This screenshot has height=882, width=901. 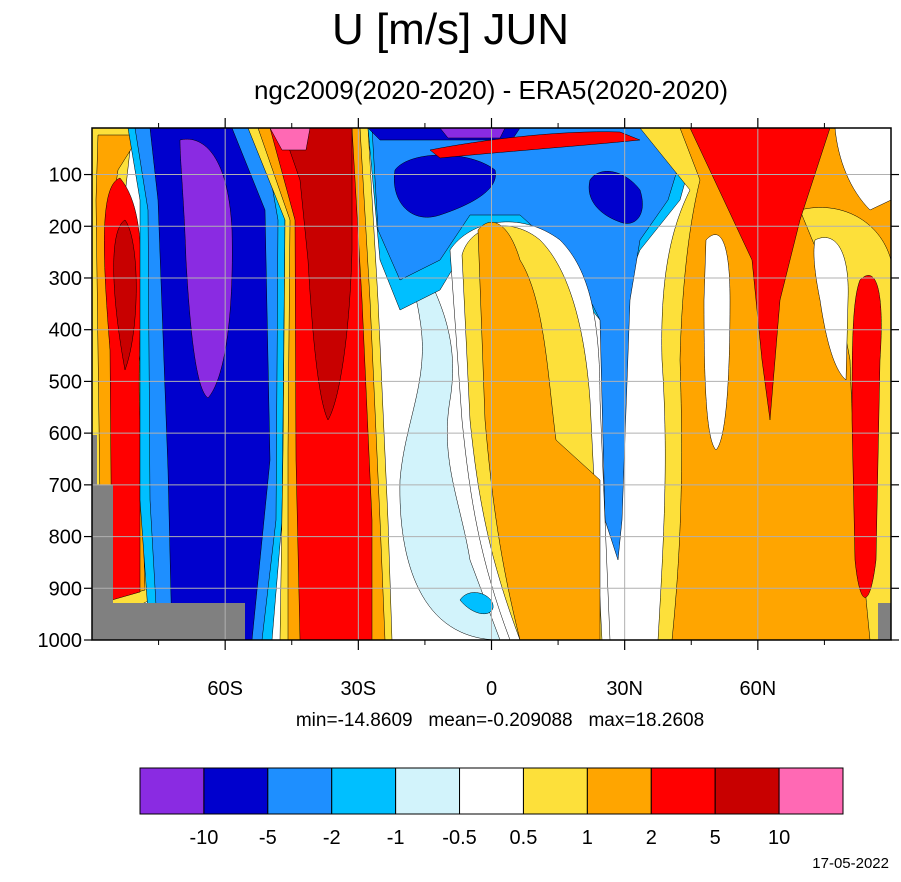 What do you see at coordinates (715, 838) in the screenshot?
I see `colorbar-label: 5` at bounding box center [715, 838].